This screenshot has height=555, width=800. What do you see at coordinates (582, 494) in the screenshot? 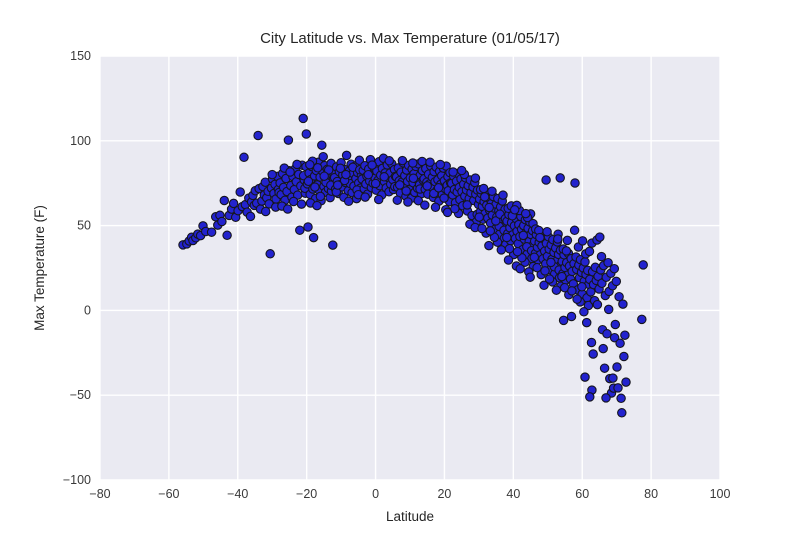
I see `x-tick-label: 60` at bounding box center [582, 494].